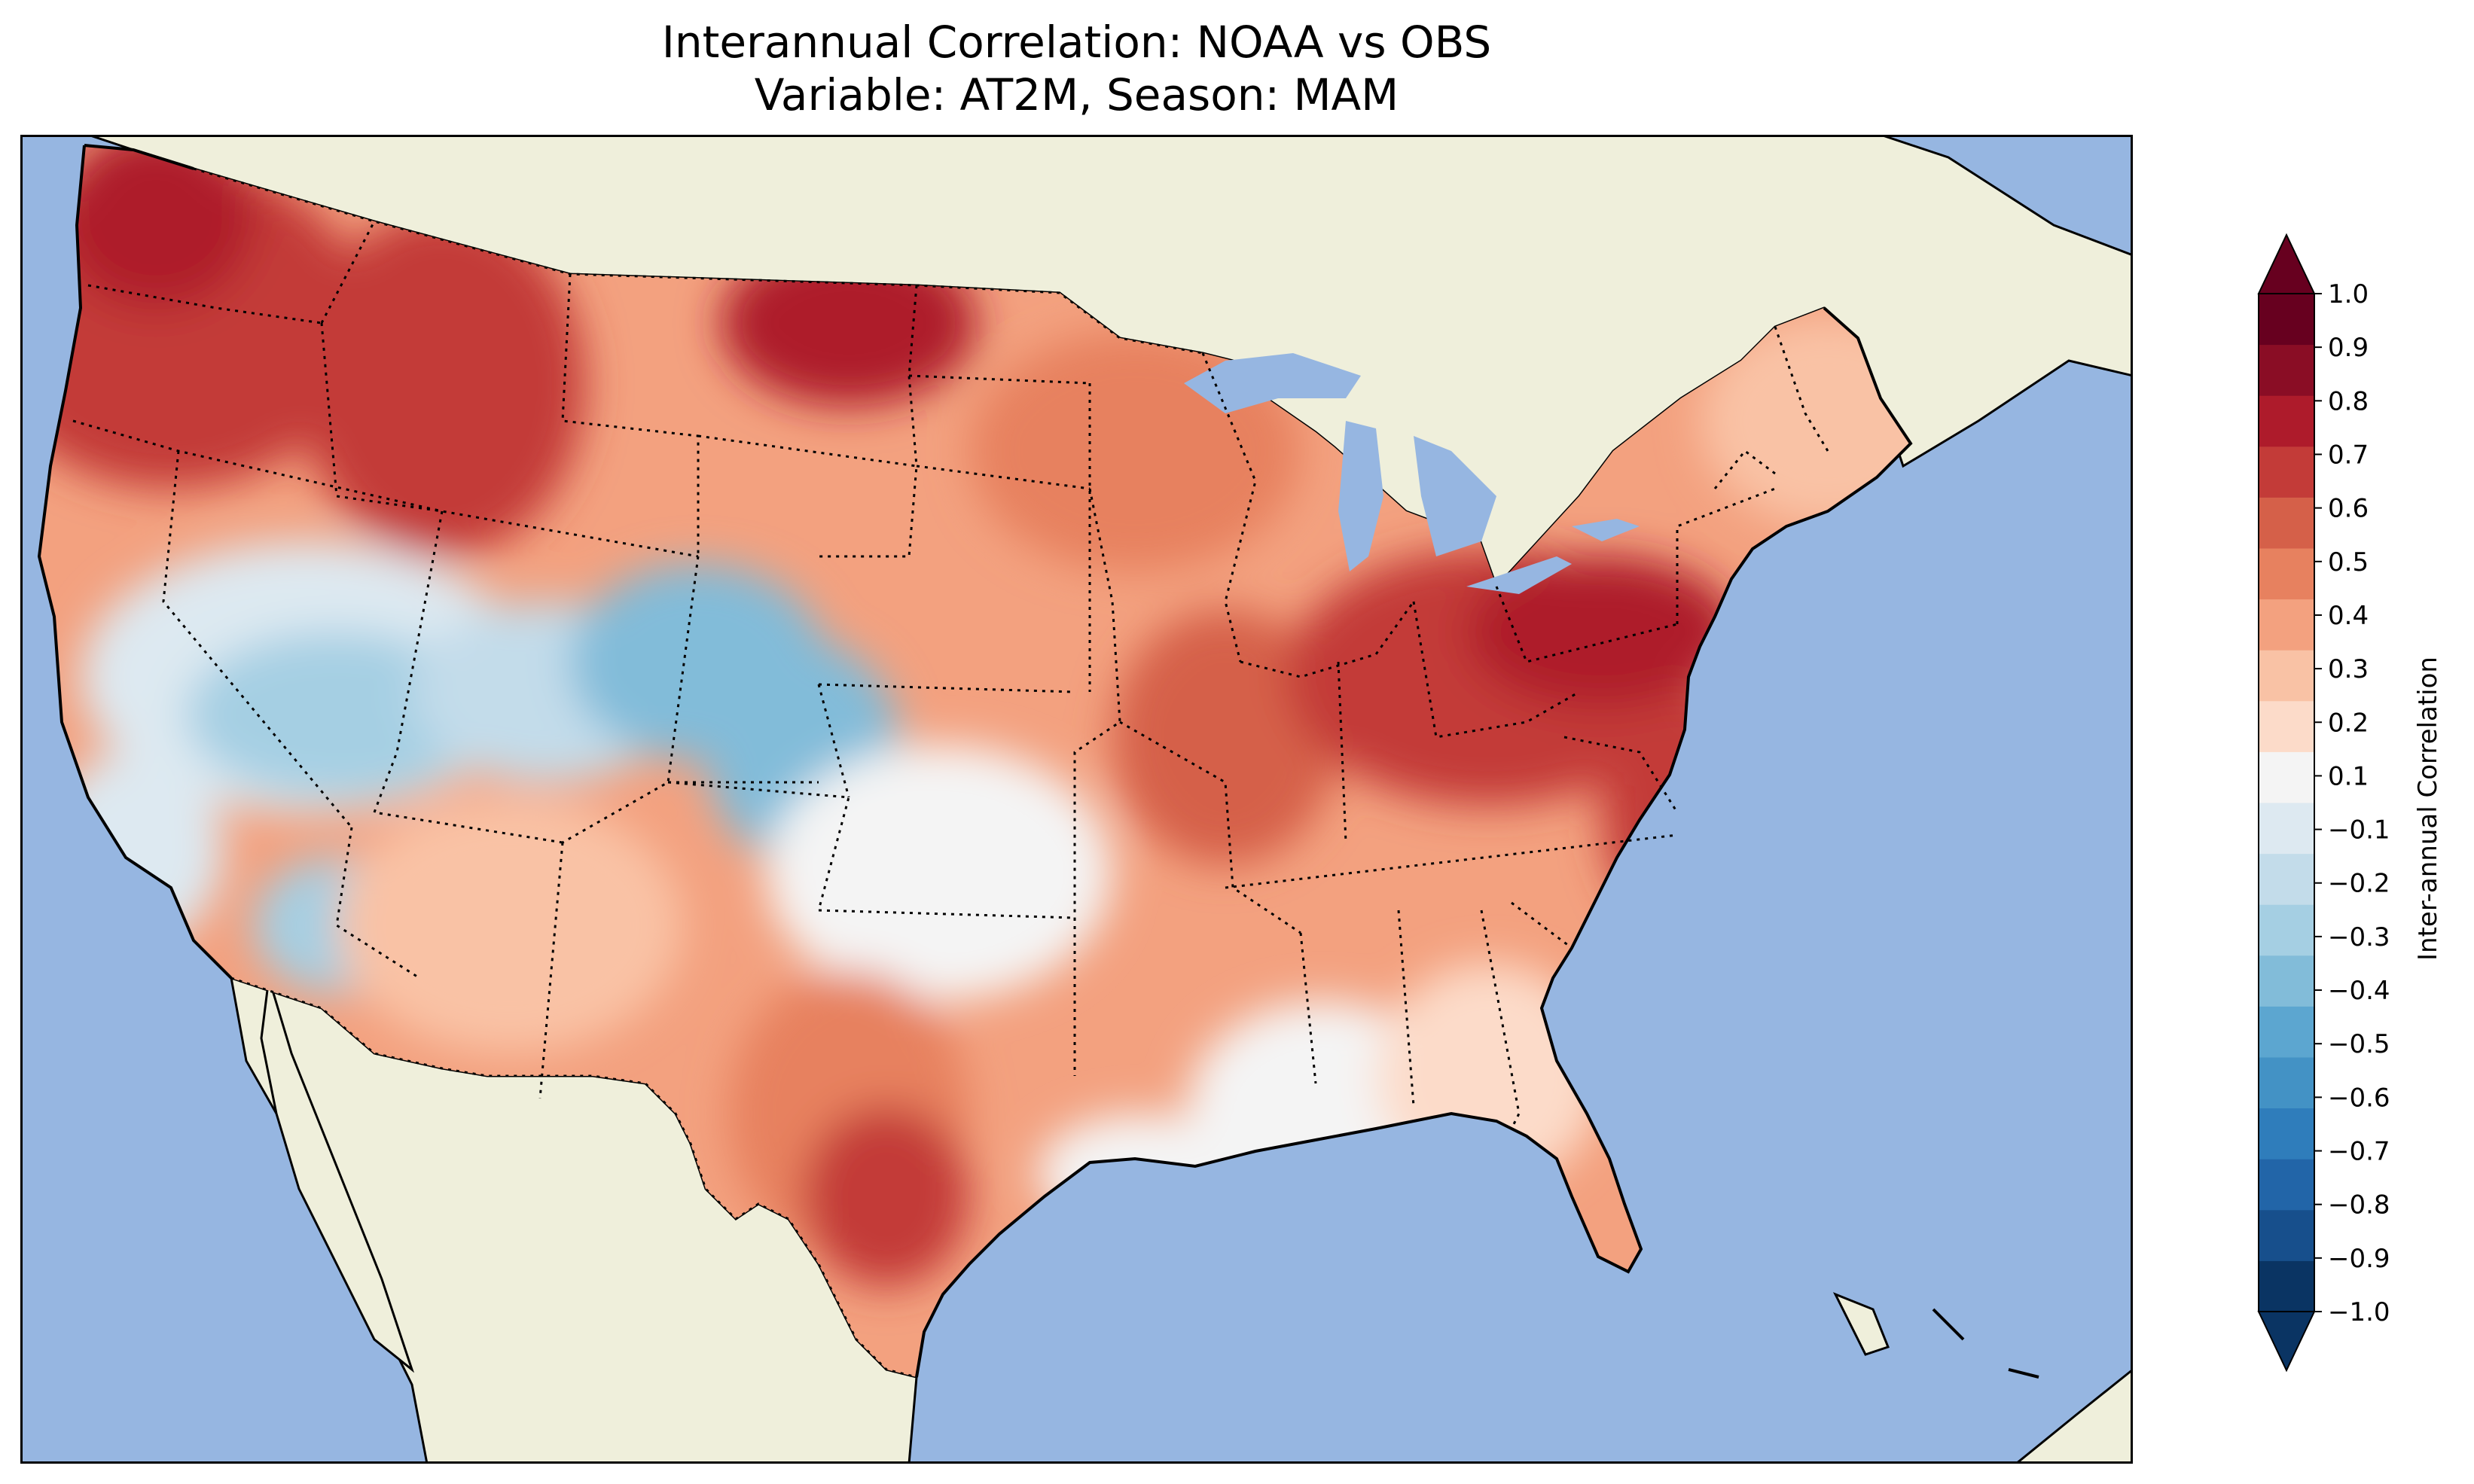 This screenshot has width=2474, height=1484. I want to click on colorbar-tick-label: 0.4, so click(2348, 616).